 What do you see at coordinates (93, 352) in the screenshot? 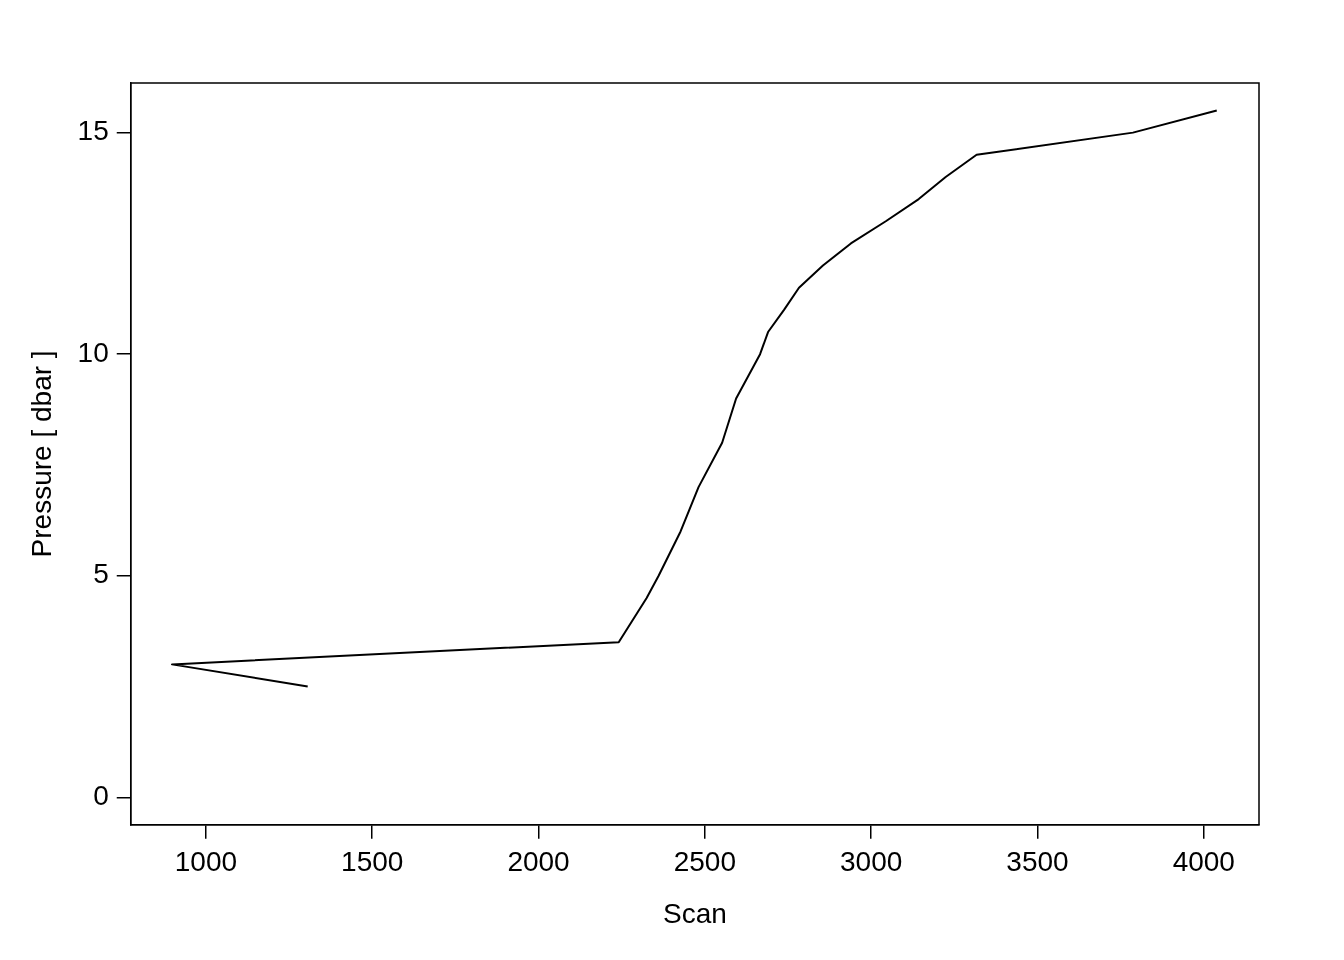
I see `y-tick-label: 10` at bounding box center [93, 352].